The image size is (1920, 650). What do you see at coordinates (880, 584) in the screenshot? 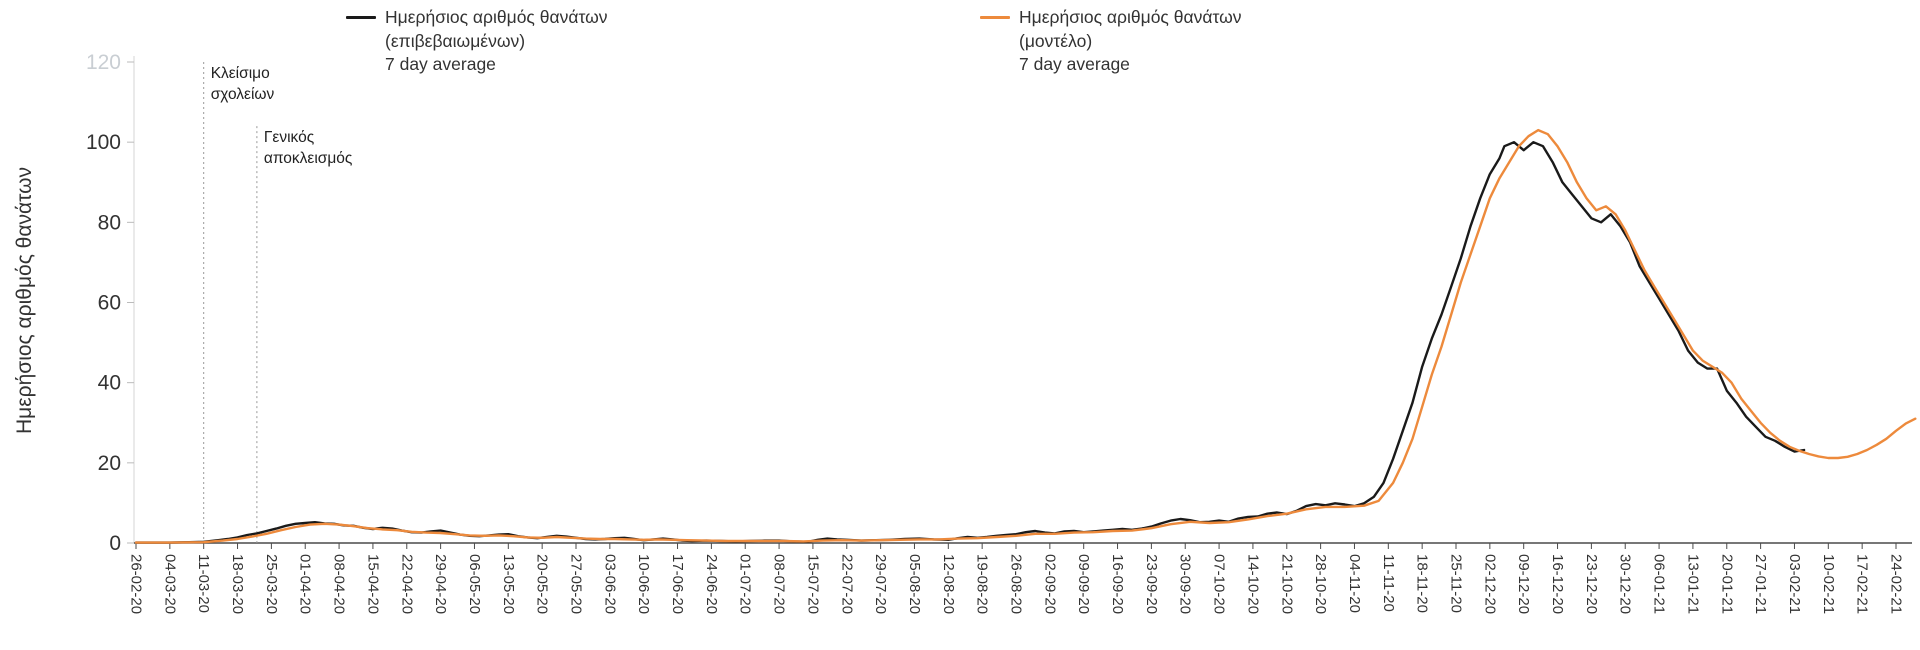
I see `x-tick-label: 29-07-20` at bounding box center [880, 584].